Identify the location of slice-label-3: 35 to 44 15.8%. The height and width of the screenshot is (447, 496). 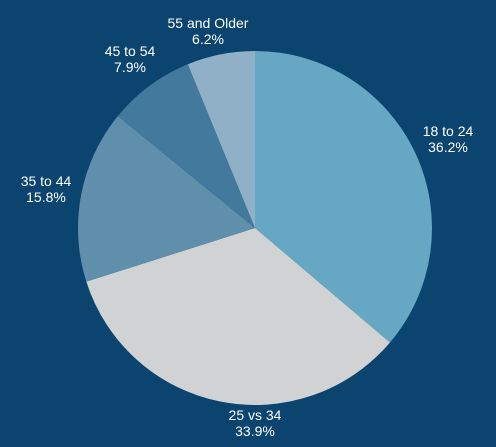
(46, 189).